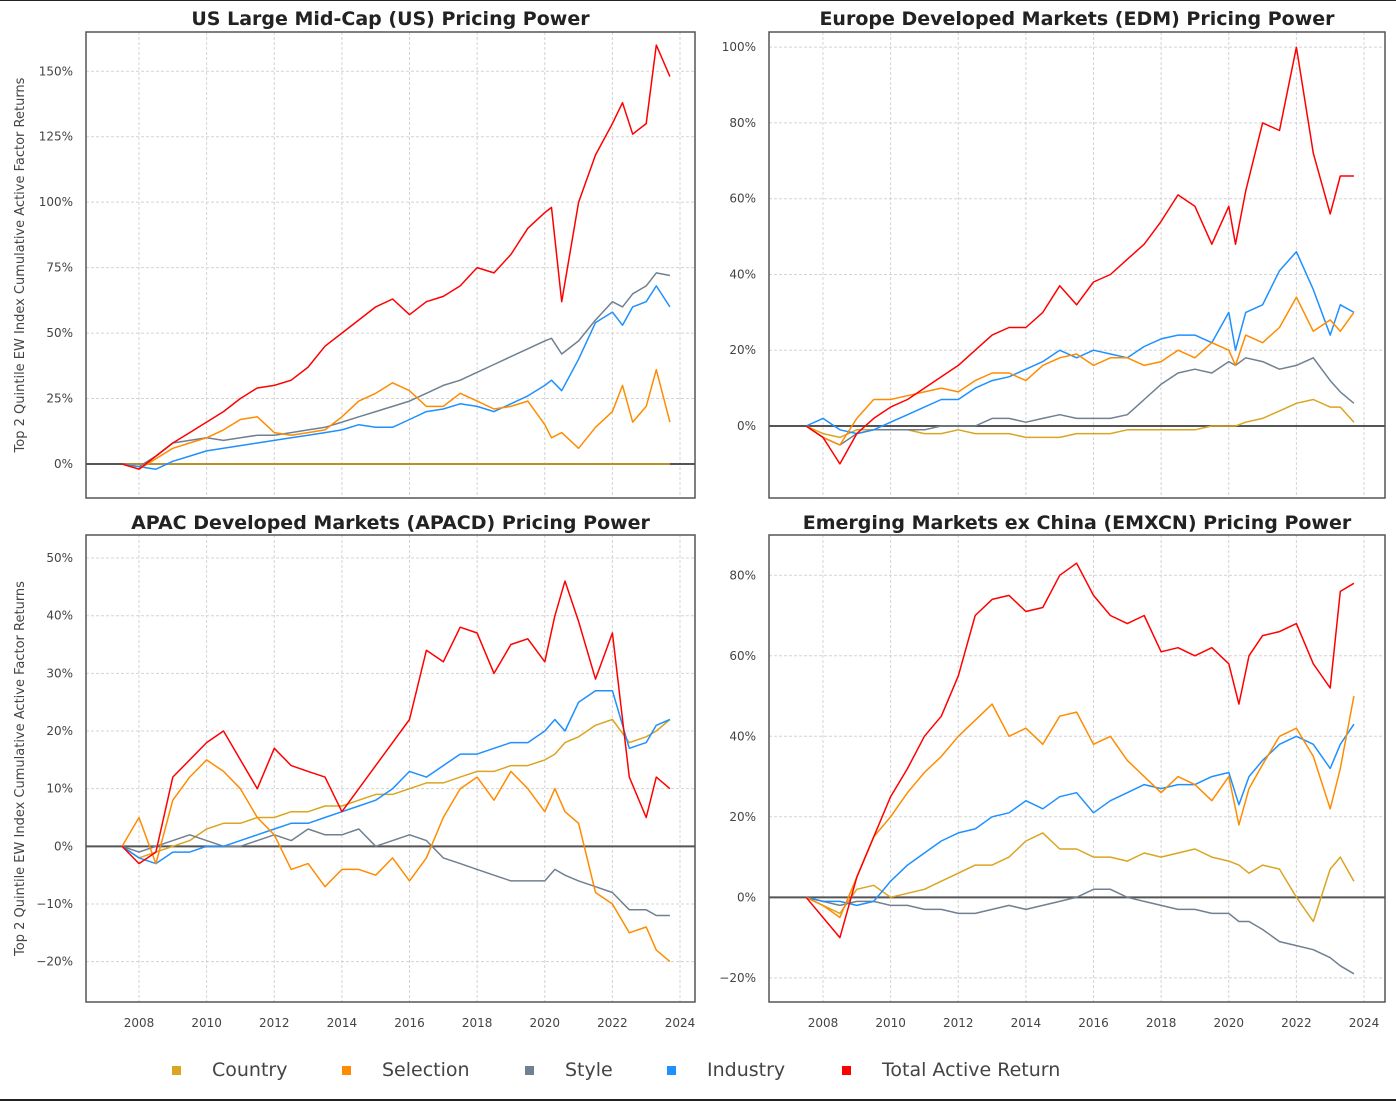 The image size is (1396, 1101). I want to click on legend-item-country: Country, so click(229, 1070).